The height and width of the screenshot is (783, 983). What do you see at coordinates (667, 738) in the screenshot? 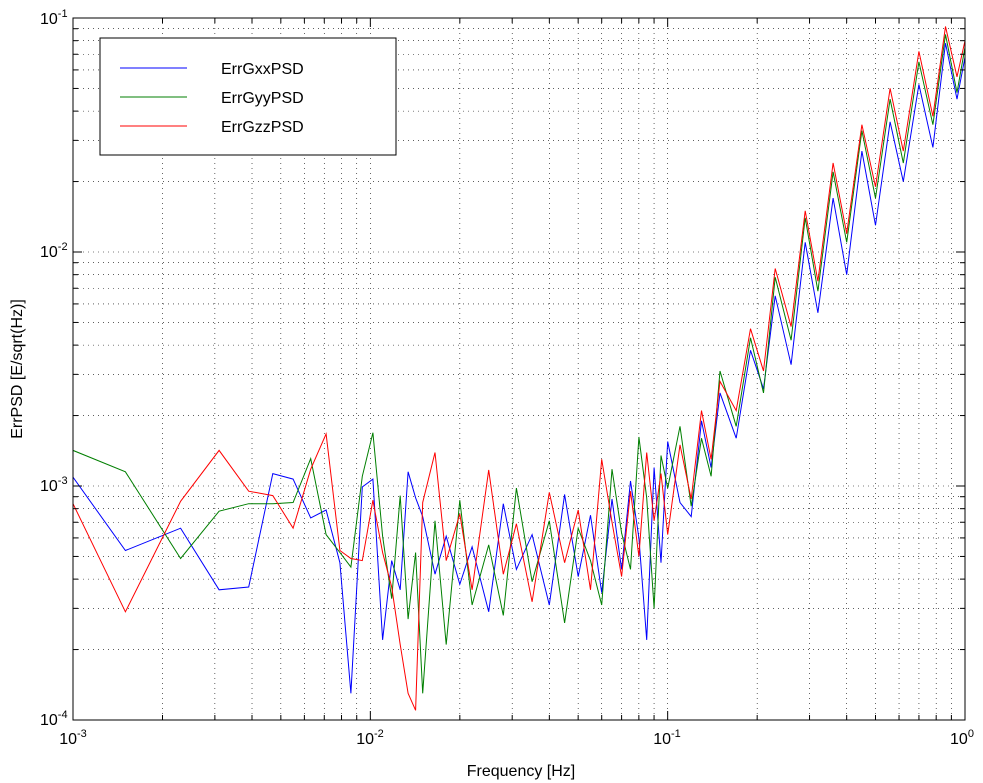
I see `x-tick-label: 10⁻¹` at bounding box center [667, 738].